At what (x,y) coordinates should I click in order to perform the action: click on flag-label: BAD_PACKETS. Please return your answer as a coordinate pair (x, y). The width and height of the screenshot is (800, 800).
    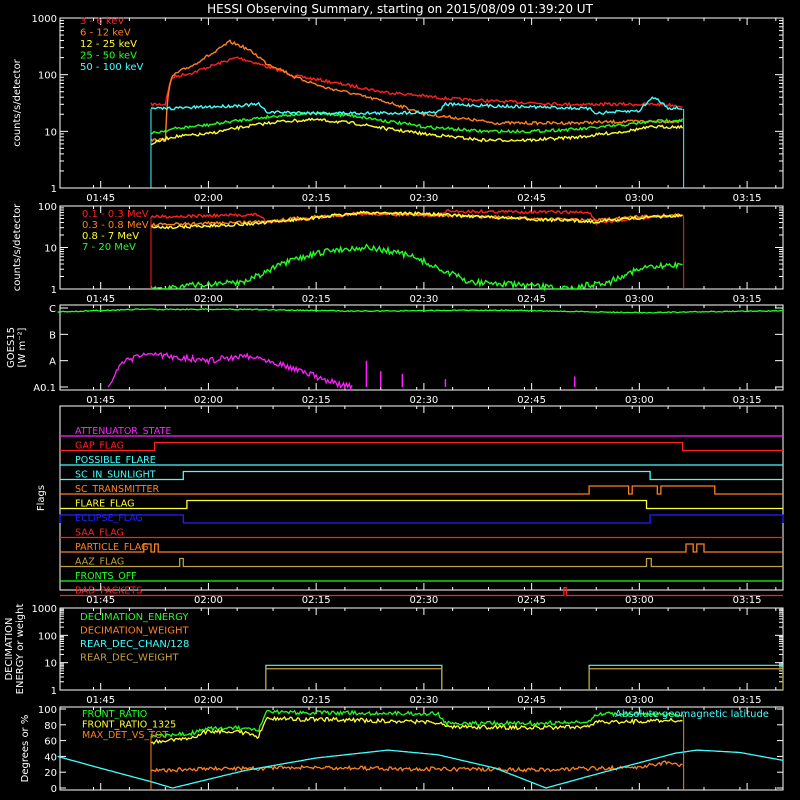
    Looking at the image, I should click on (108, 591).